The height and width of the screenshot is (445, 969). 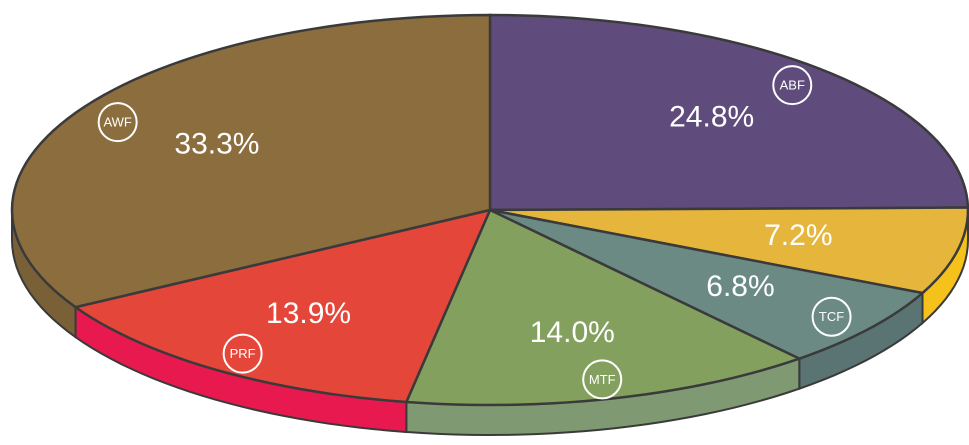 What do you see at coordinates (572, 332) in the screenshot?
I see `value-label: 14.0%` at bounding box center [572, 332].